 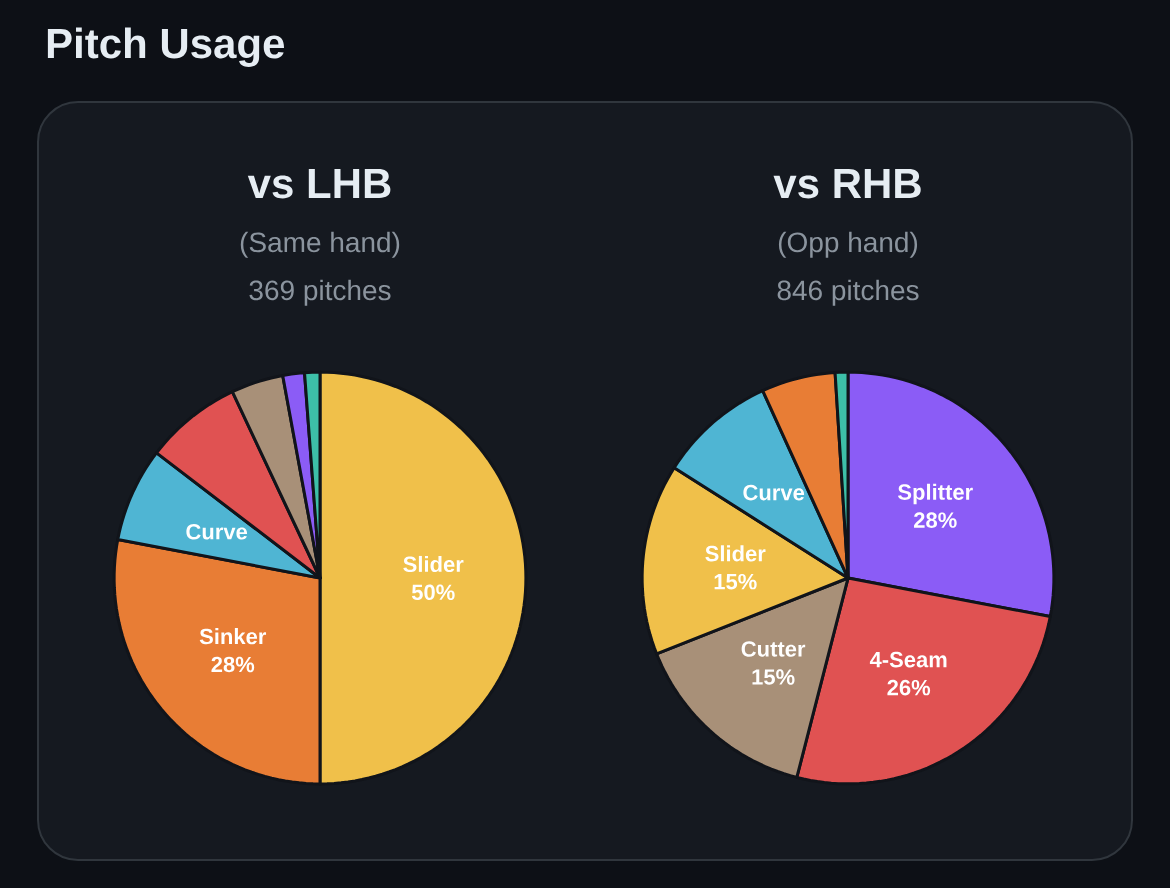 I want to click on text: 369 pitches, so click(x=320, y=292).